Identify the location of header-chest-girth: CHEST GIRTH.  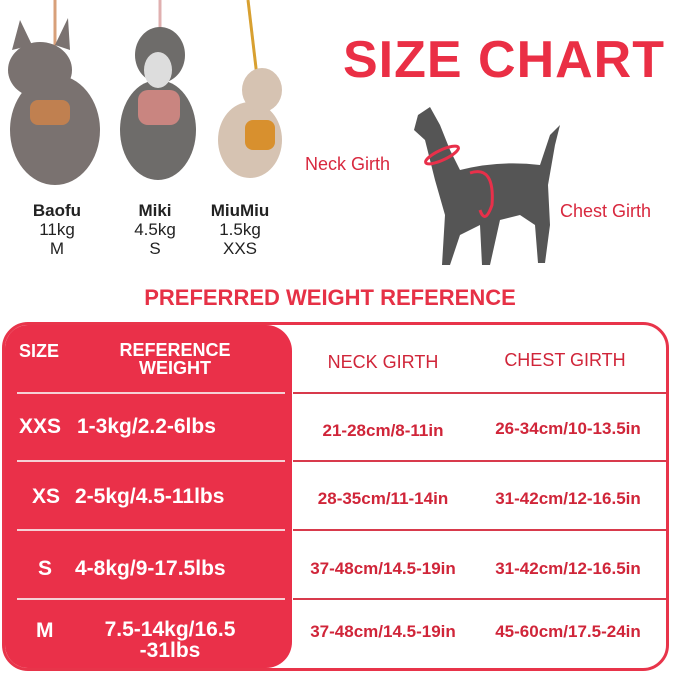
(565, 360).